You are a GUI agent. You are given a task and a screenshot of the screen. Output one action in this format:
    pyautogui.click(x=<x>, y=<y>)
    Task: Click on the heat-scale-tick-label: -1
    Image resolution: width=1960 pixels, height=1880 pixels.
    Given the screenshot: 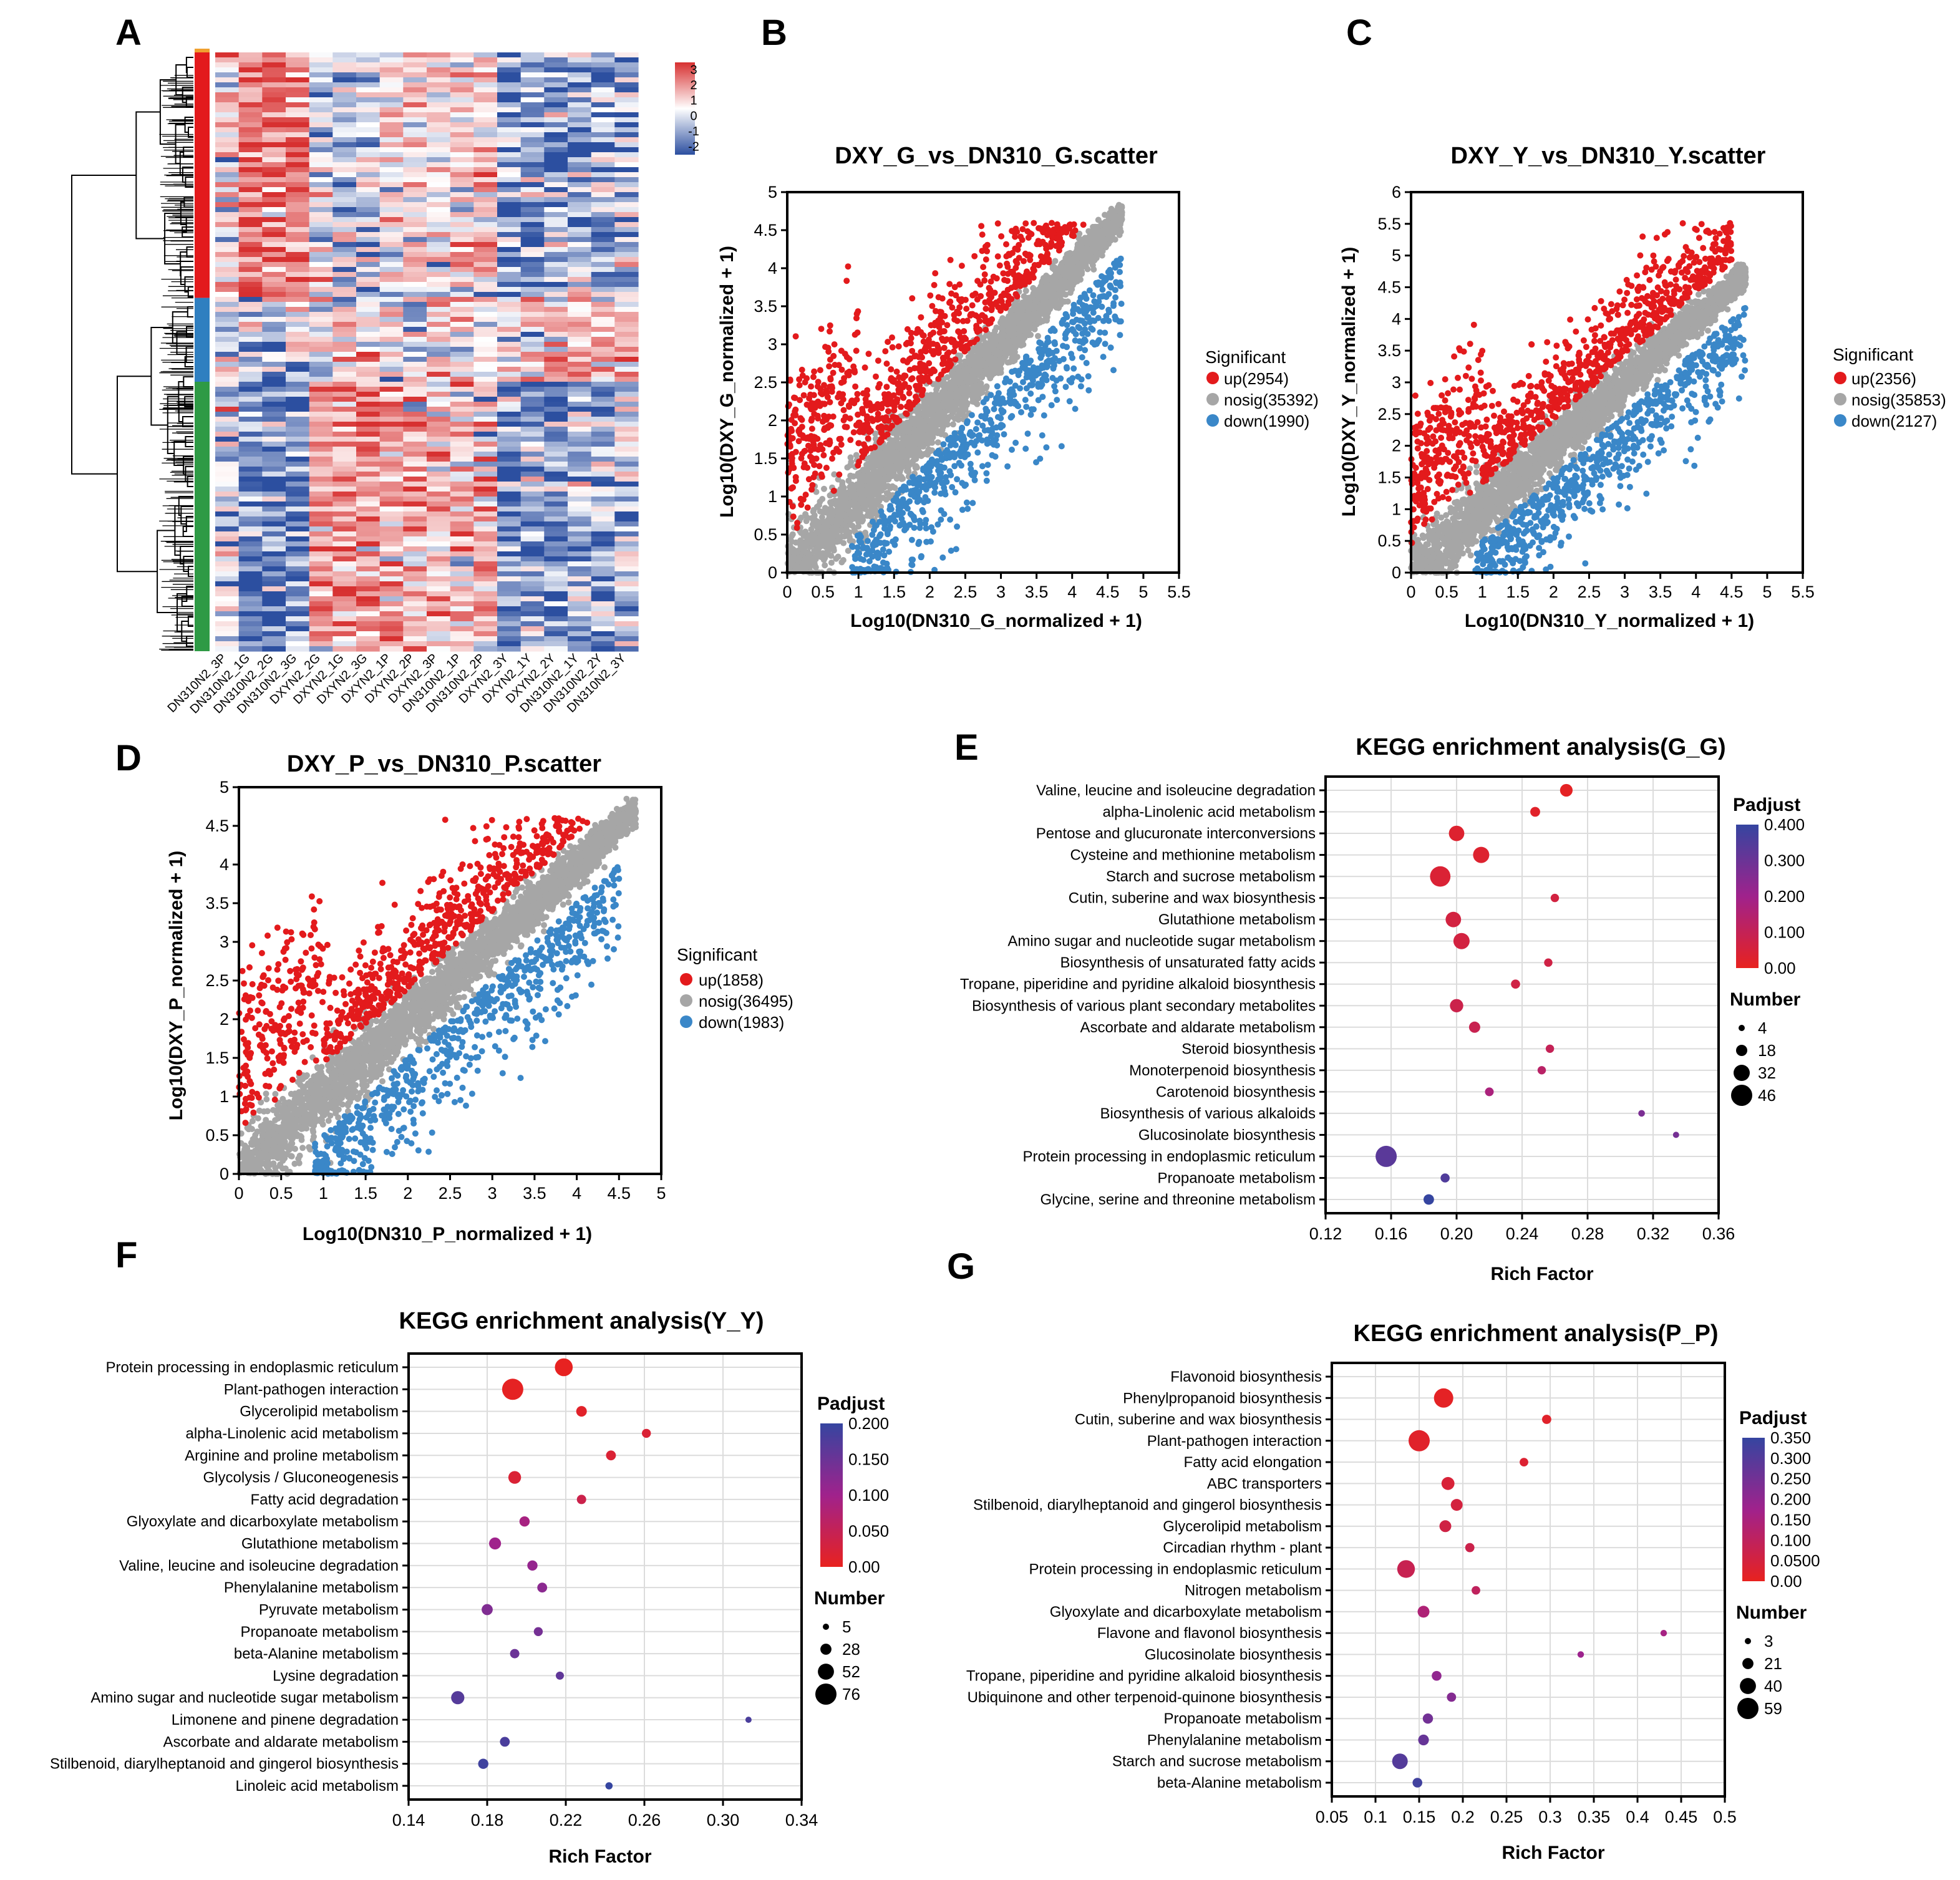 What is the action you would take?
    pyautogui.click(x=694, y=131)
    